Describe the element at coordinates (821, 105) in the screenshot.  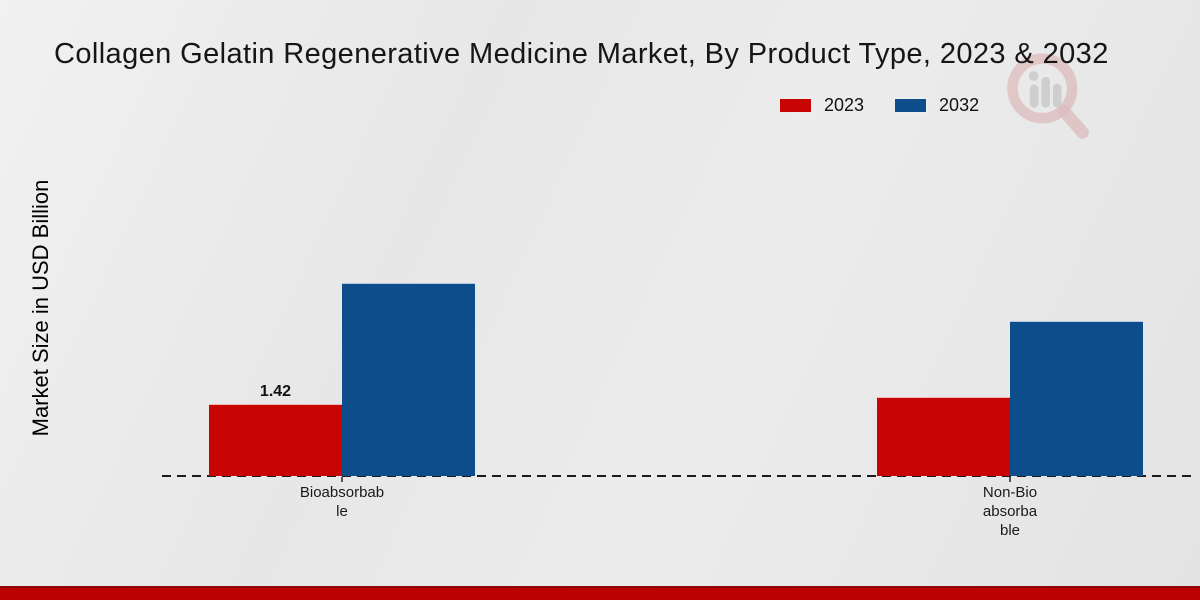
I see `legend-item-2023: 2023` at that location.